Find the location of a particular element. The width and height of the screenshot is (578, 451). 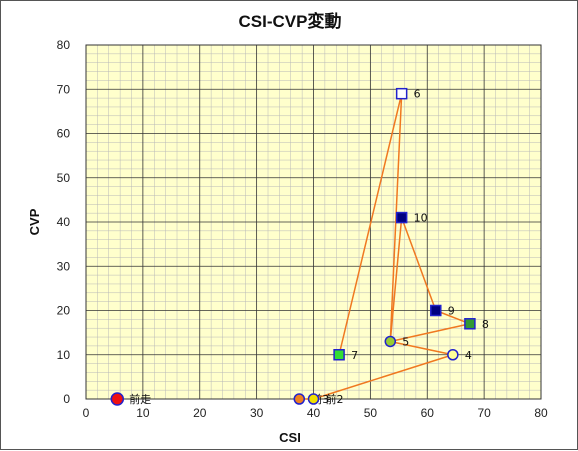

point-label: 10 is located at coordinates (421, 218).